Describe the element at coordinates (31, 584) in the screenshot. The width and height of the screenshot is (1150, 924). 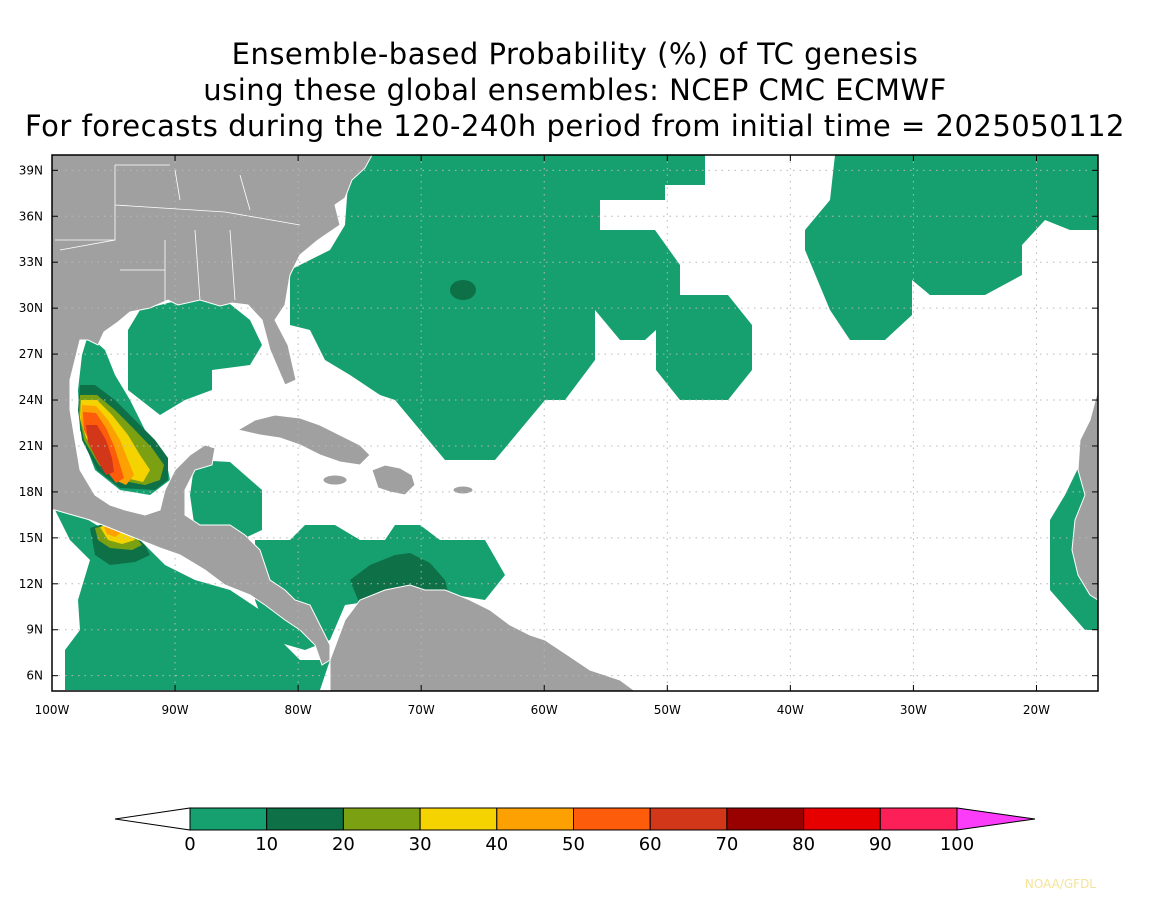
I see `lat-tick-label: 12N` at that location.